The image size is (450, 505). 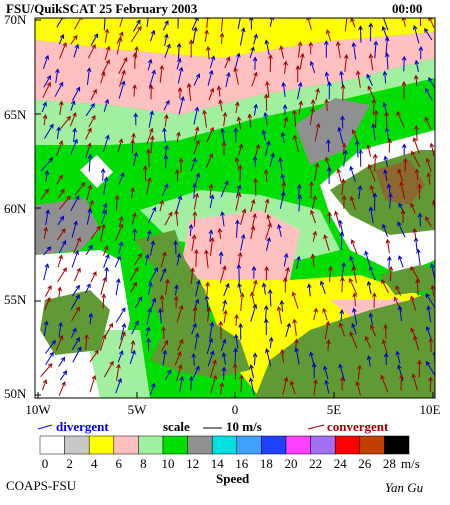 What do you see at coordinates (192, 463) in the screenshot?
I see `colorbar-label: 12` at bounding box center [192, 463].